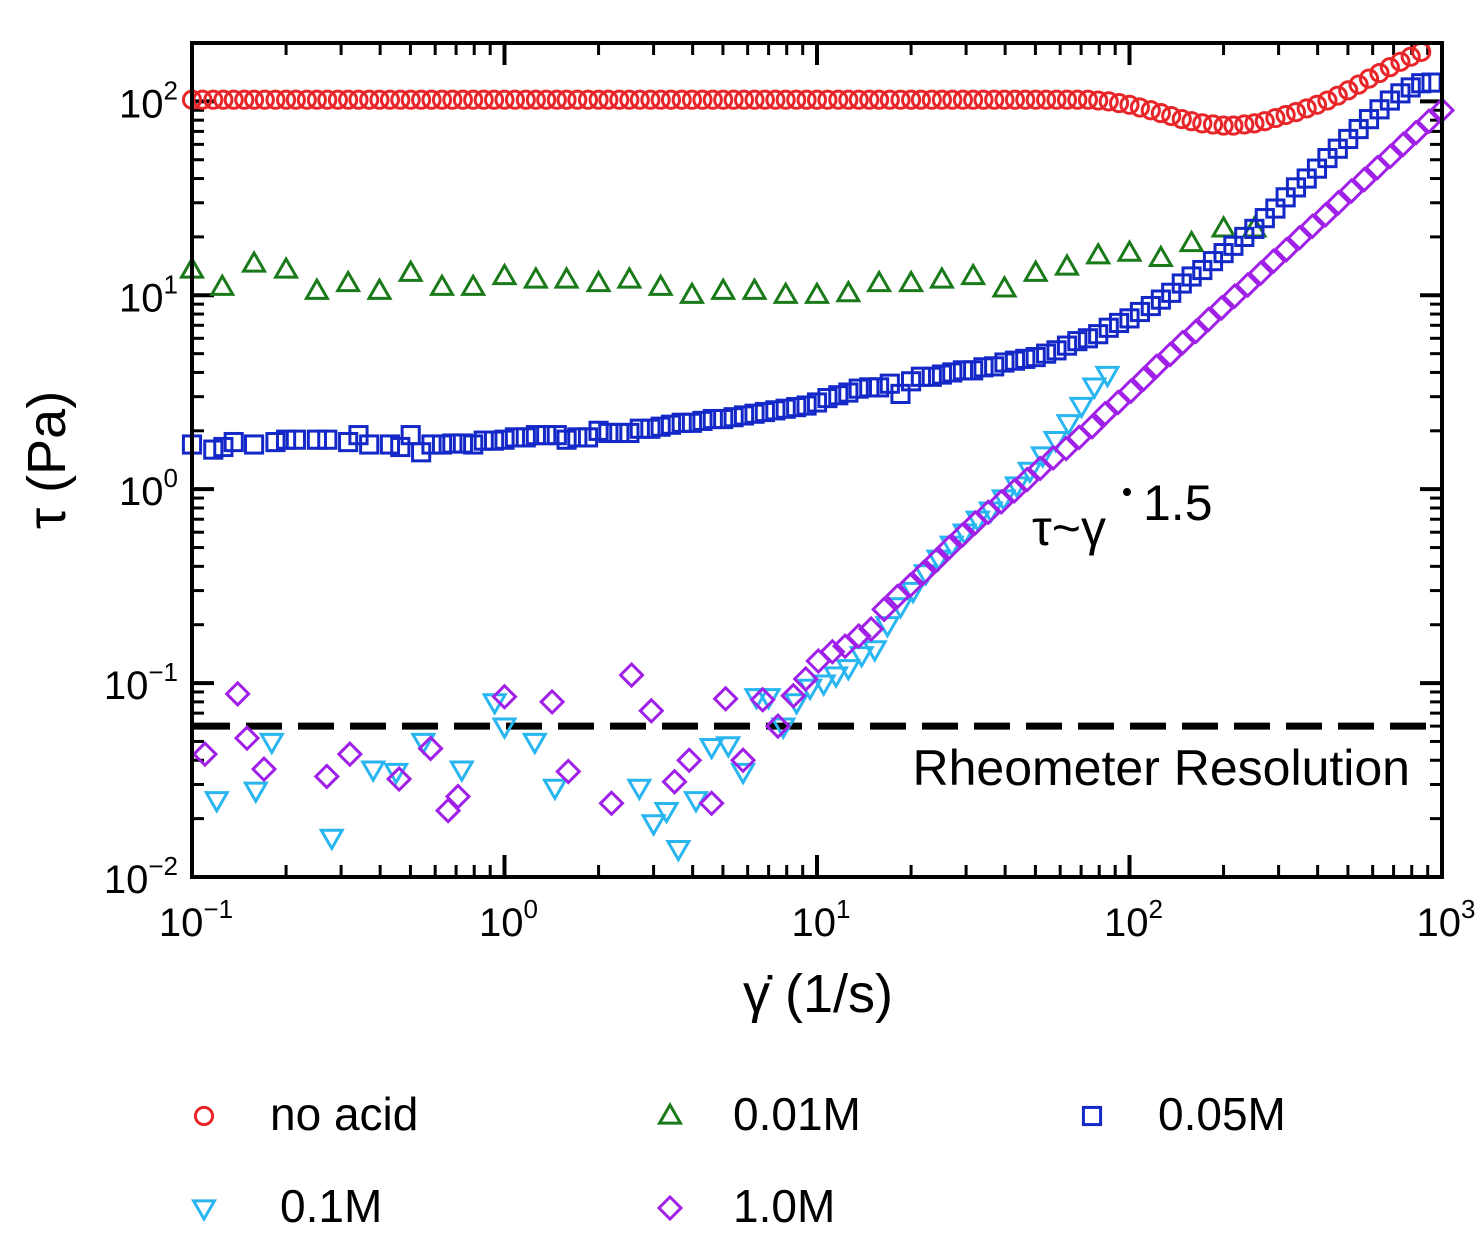 This screenshot has width=1482, height=1252. What do you see at coordinates (148, 100) in the screenshot?
I see `y-tick-label: 10²` at bounding box center [148, 100].